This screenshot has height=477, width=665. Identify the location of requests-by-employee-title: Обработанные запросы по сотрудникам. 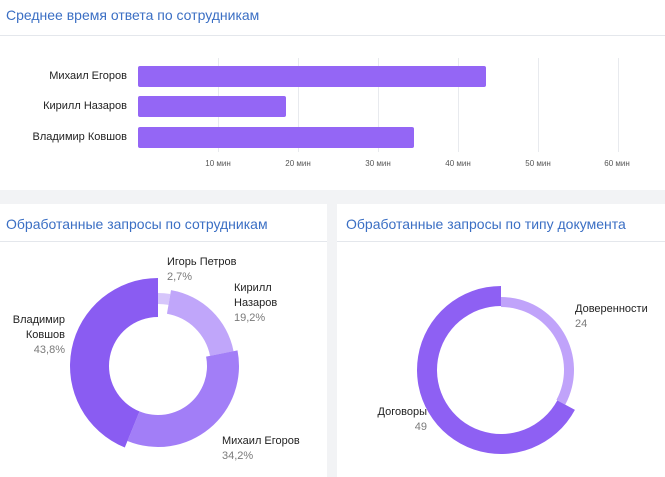
(137, 224).